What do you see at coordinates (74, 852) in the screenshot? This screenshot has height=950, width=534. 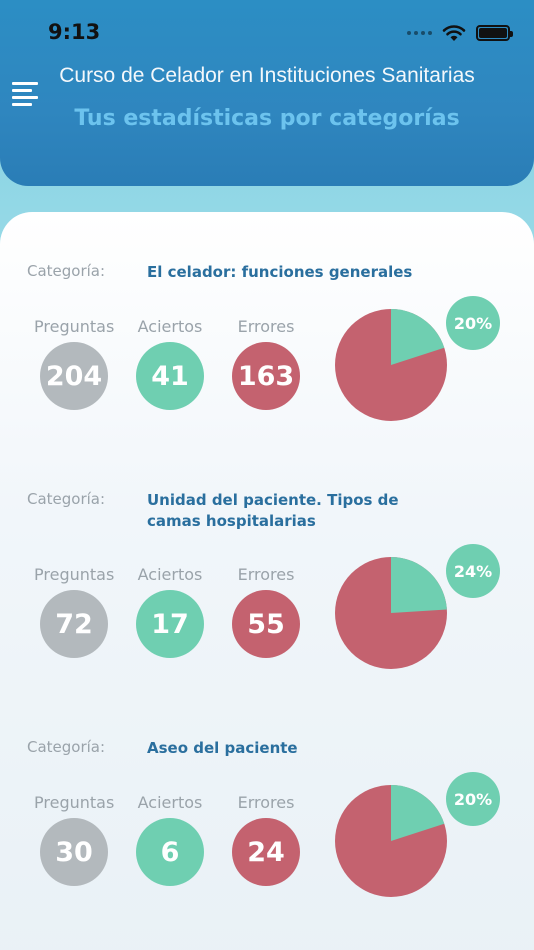 I see `questions-count: 30` at bounding box center [74, 852].